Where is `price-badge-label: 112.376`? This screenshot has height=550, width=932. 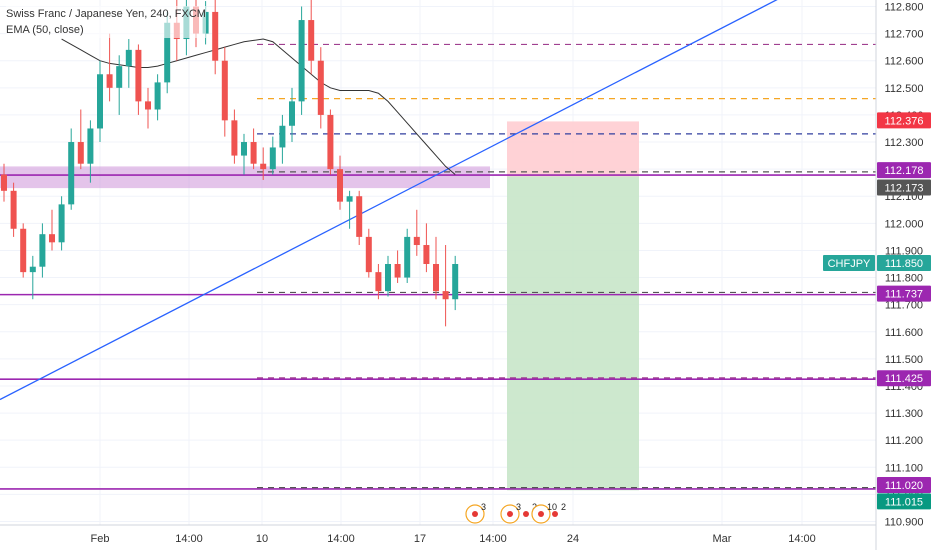
price-badge-label: 112.376 is located at coordinates (904, 121).